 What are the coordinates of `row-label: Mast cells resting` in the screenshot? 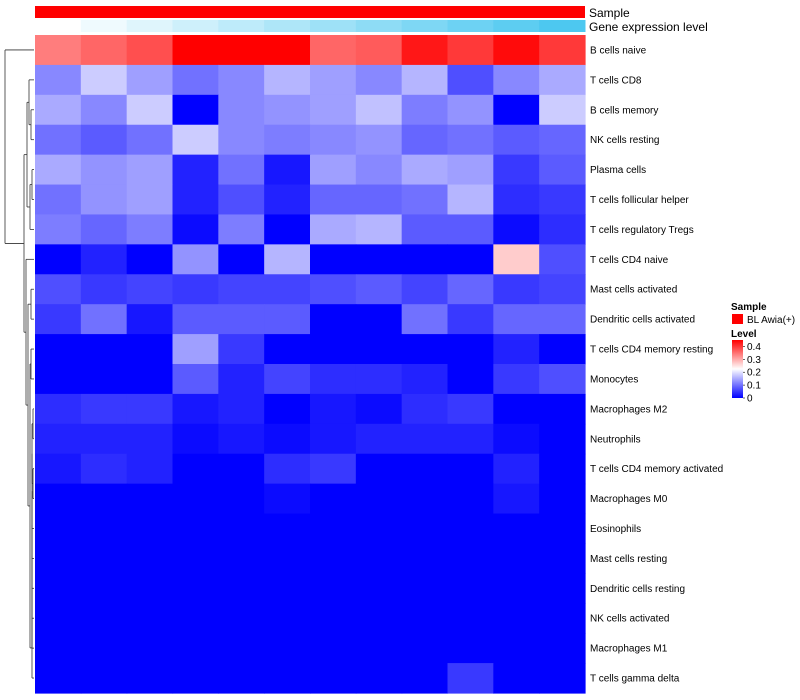 It's located at (628, 559).